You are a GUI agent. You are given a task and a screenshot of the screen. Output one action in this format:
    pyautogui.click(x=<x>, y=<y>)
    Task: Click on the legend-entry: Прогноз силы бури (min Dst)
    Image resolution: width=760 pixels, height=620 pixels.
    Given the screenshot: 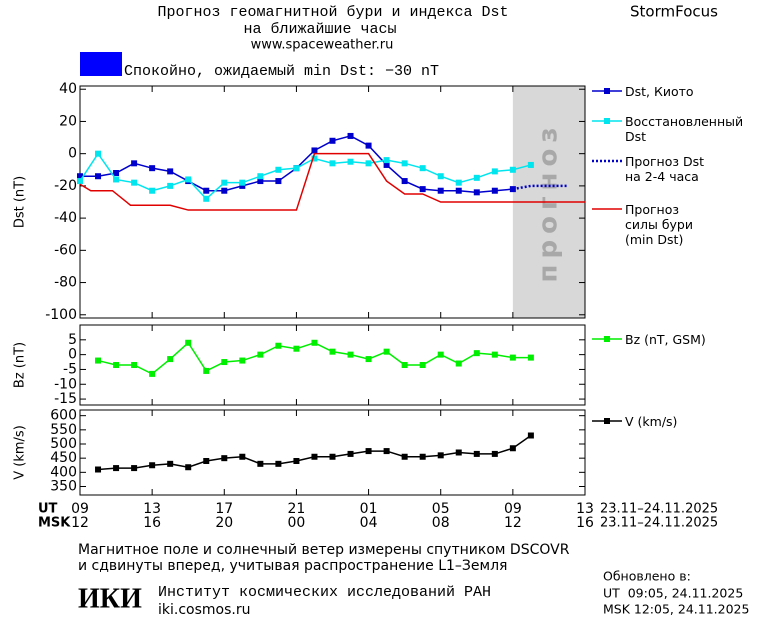 What is the action you would take?
    pyautogui.click(x=659, y=224)
    